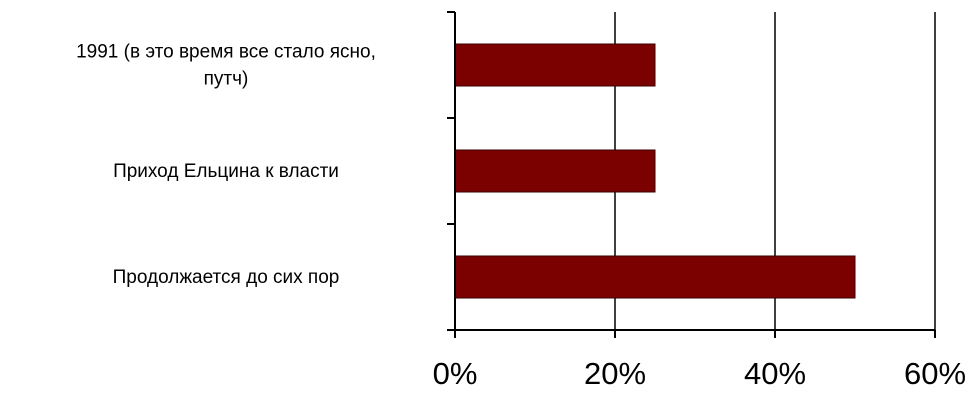 The width and height of the screenshot is (969, 395). What do you see at coordinates (226, 52) in the screenshot?
I see `category-label-0-line-0: 1991 (в это время все стало ясно,` at bounding box center [226, 52].